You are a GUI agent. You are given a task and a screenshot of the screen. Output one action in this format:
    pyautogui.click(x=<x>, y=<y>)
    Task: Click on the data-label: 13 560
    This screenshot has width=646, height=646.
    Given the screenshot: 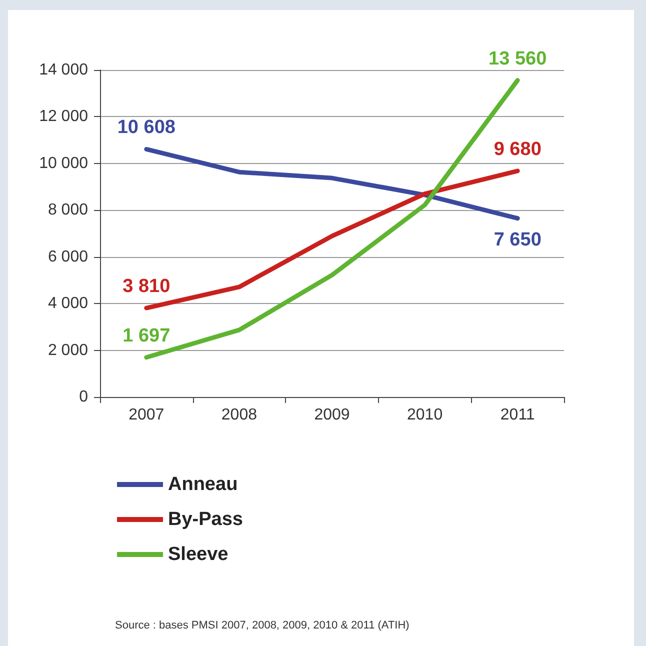 What is the action you would take?
    pyautogui.click(x=517, y=59)
    